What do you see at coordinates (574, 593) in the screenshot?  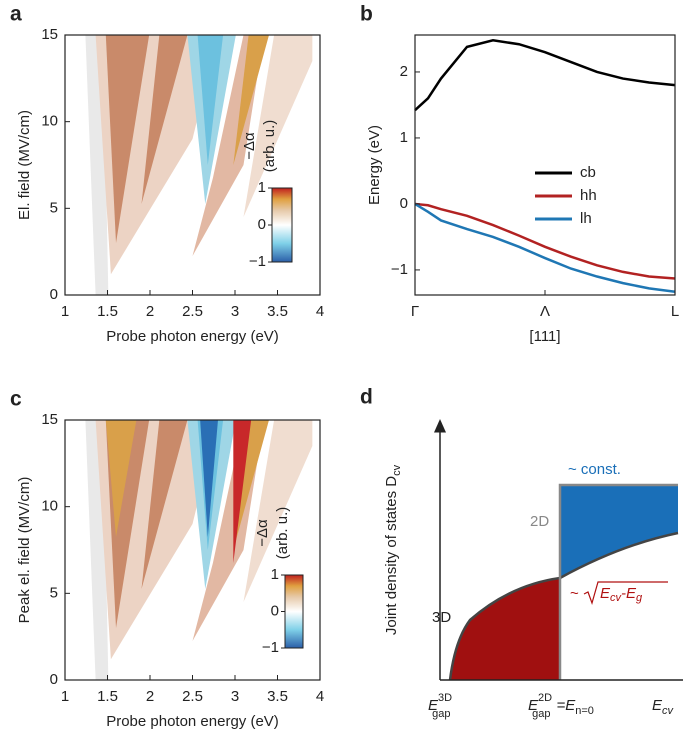 I see `sqrt-prefix: ~` at bounding box center [574, 593].